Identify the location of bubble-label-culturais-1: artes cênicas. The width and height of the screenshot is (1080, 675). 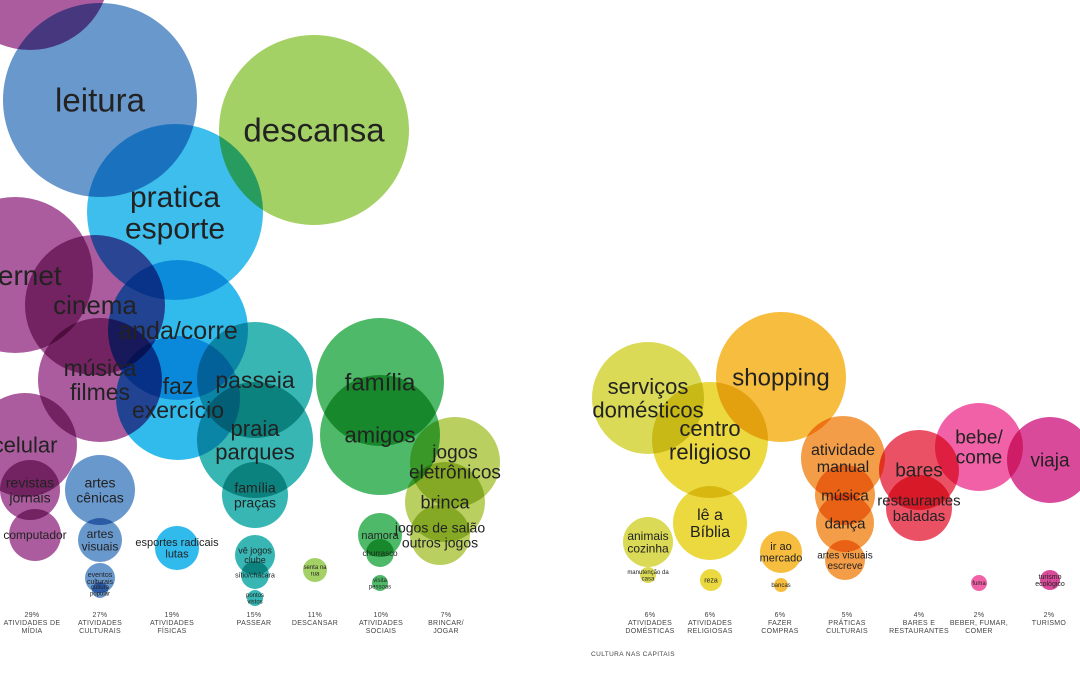
(99, 490).